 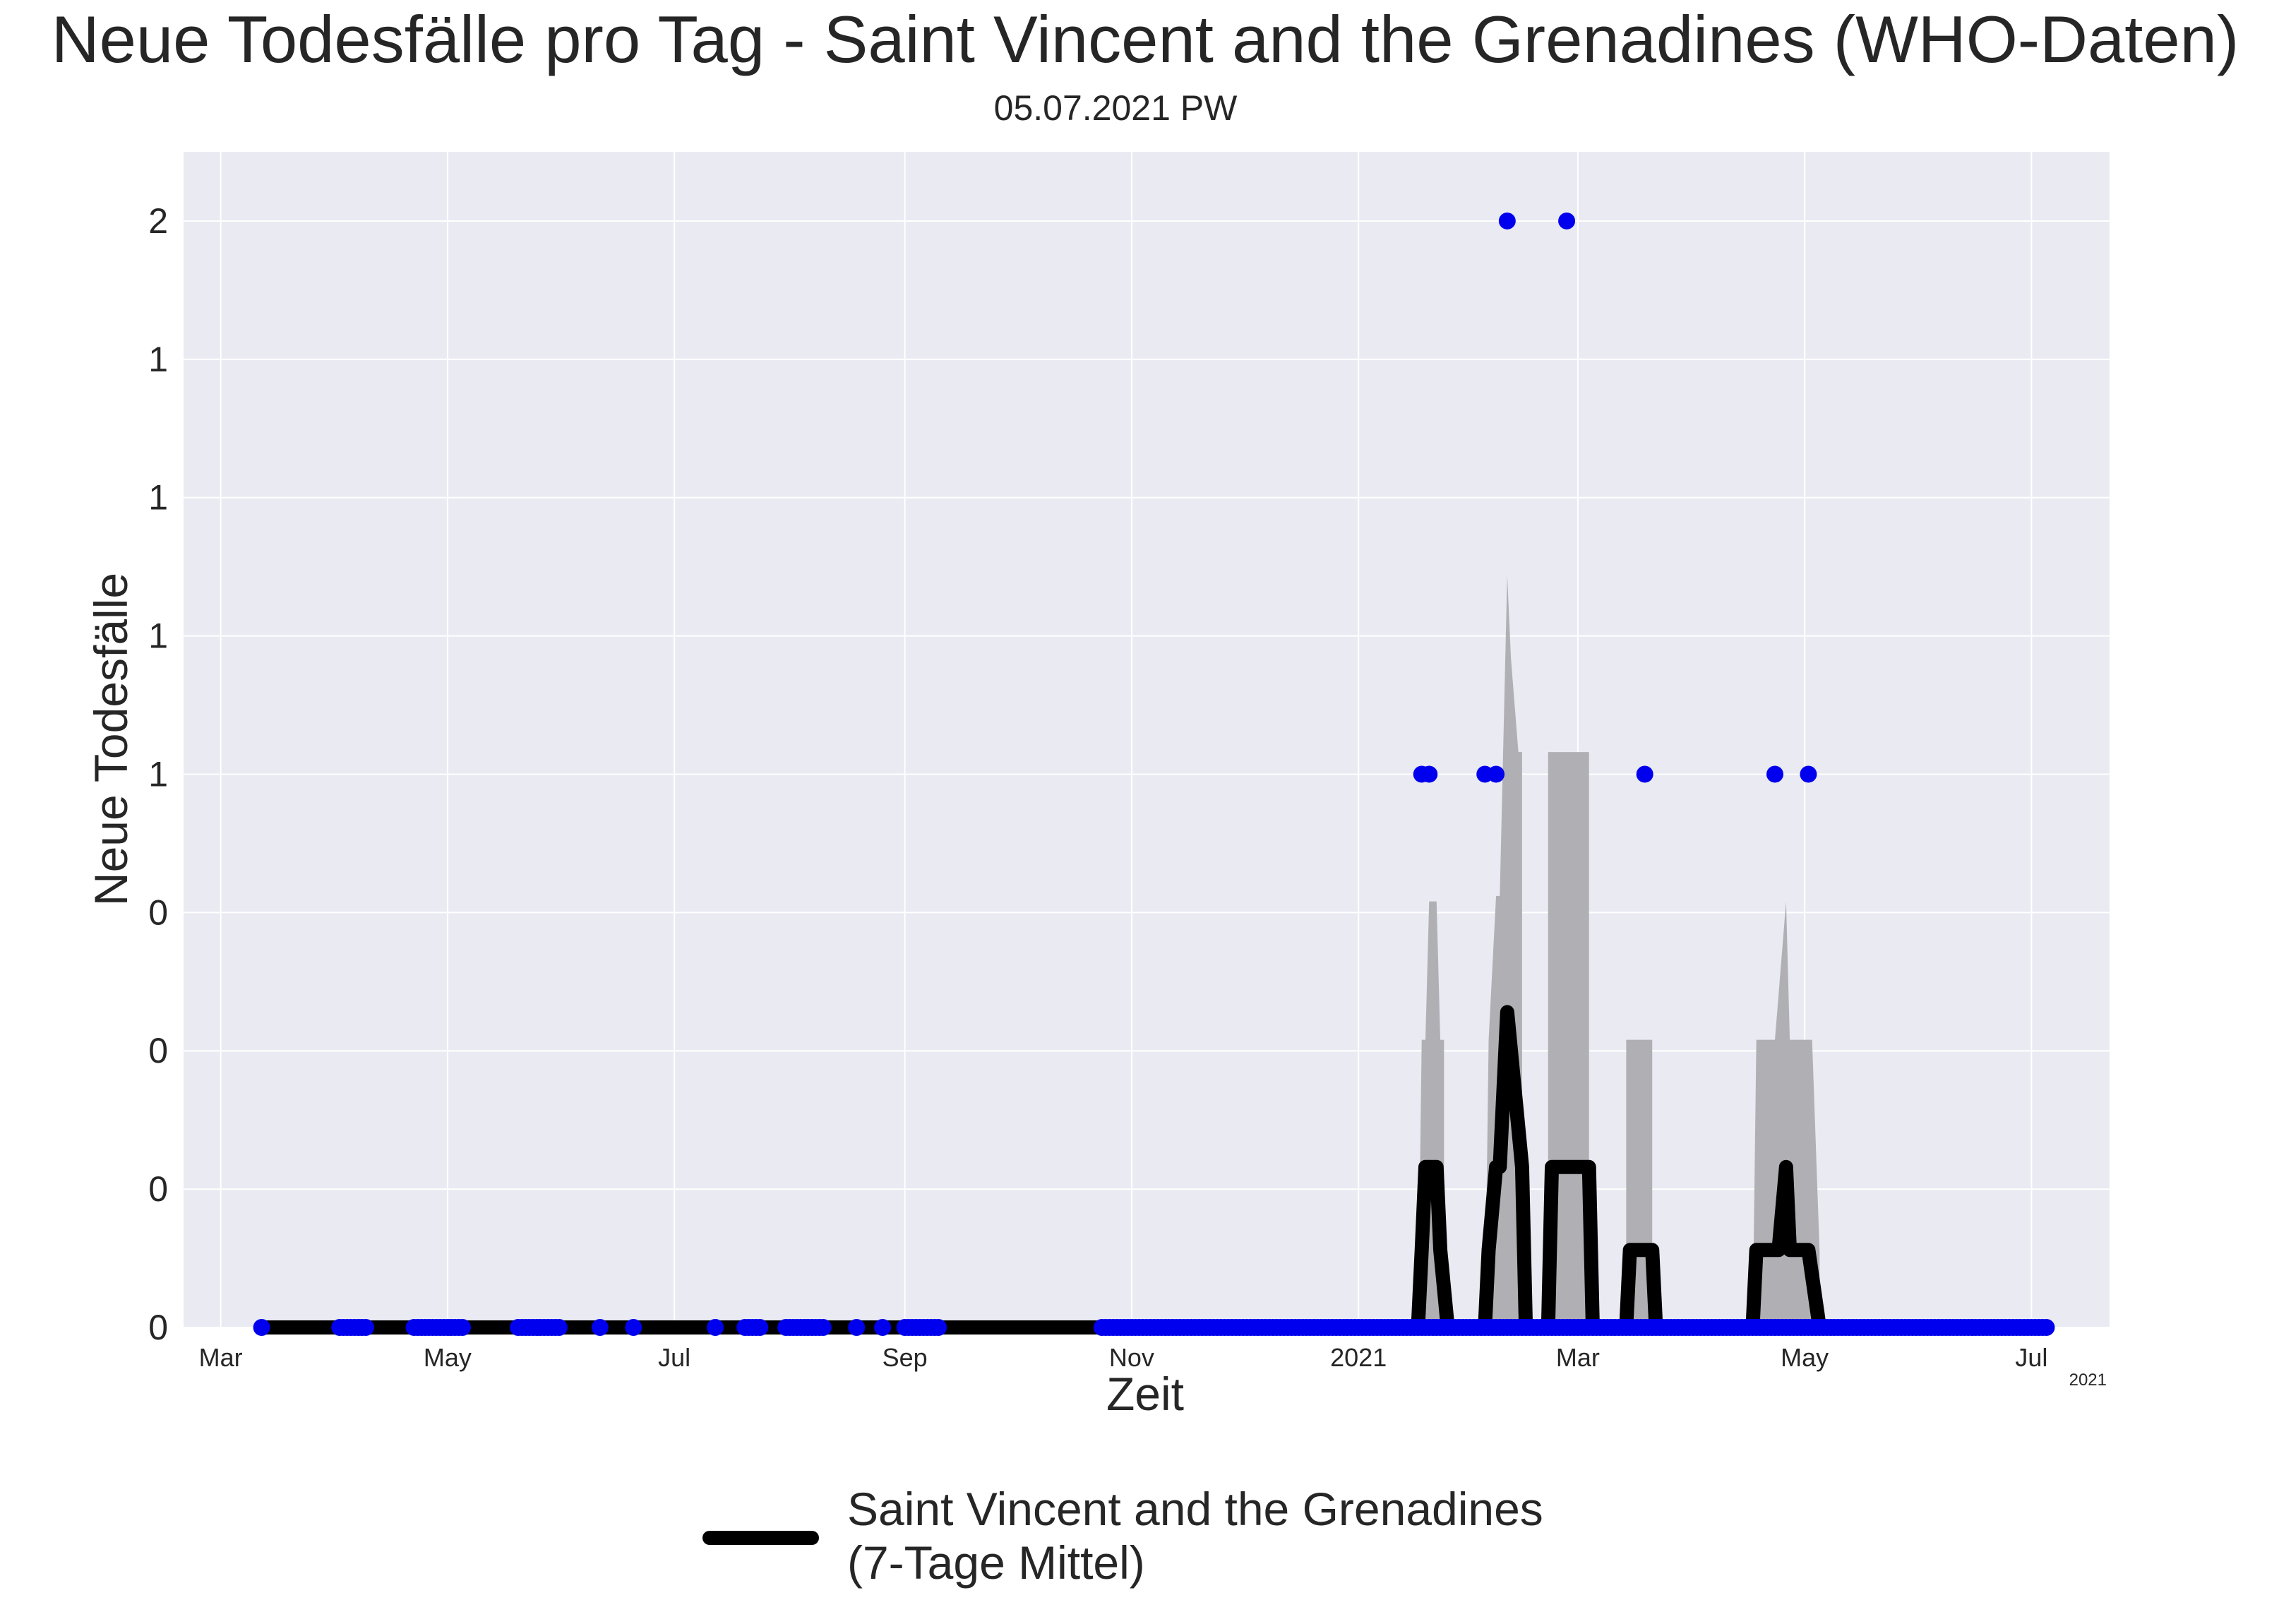 I want to click on x-axis-offset-label: 2021, so click(x=2088, y=1380).